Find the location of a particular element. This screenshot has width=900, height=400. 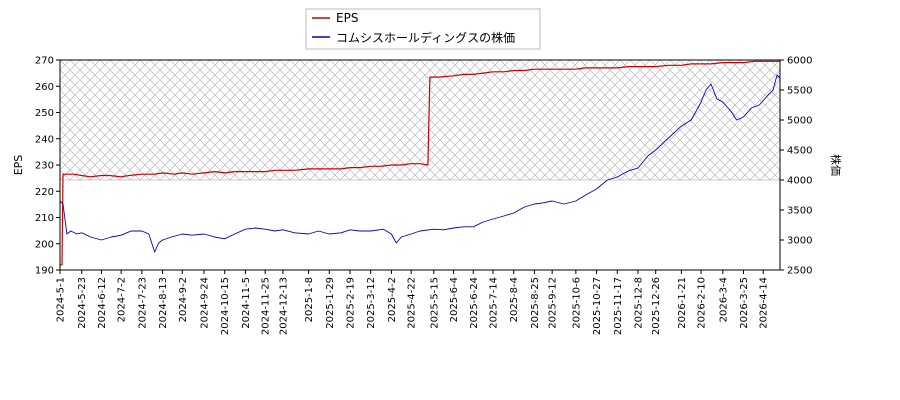

x-tick-label: 2024-9-24 is located at coordinates (205, 303).